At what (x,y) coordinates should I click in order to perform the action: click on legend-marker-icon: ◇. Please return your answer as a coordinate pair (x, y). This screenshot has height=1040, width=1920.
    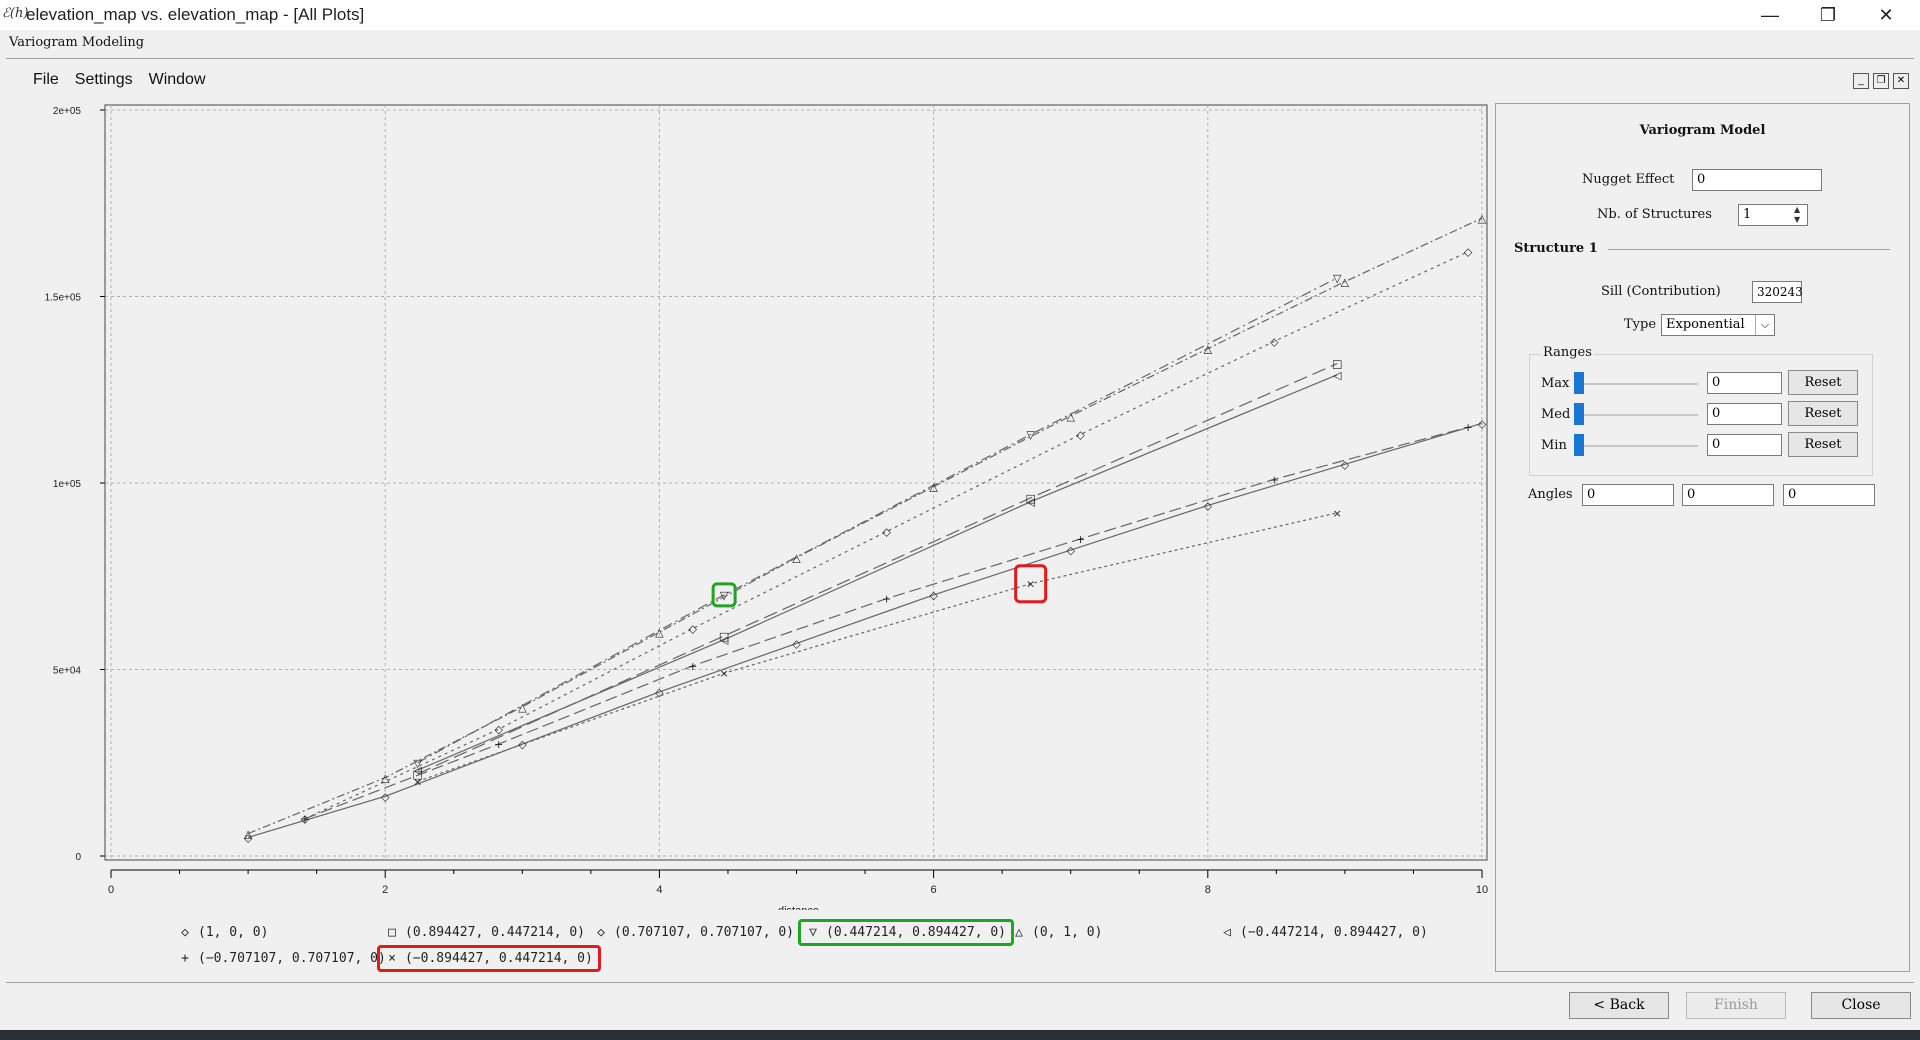
    Looking at the image, I should click on (185, 932).